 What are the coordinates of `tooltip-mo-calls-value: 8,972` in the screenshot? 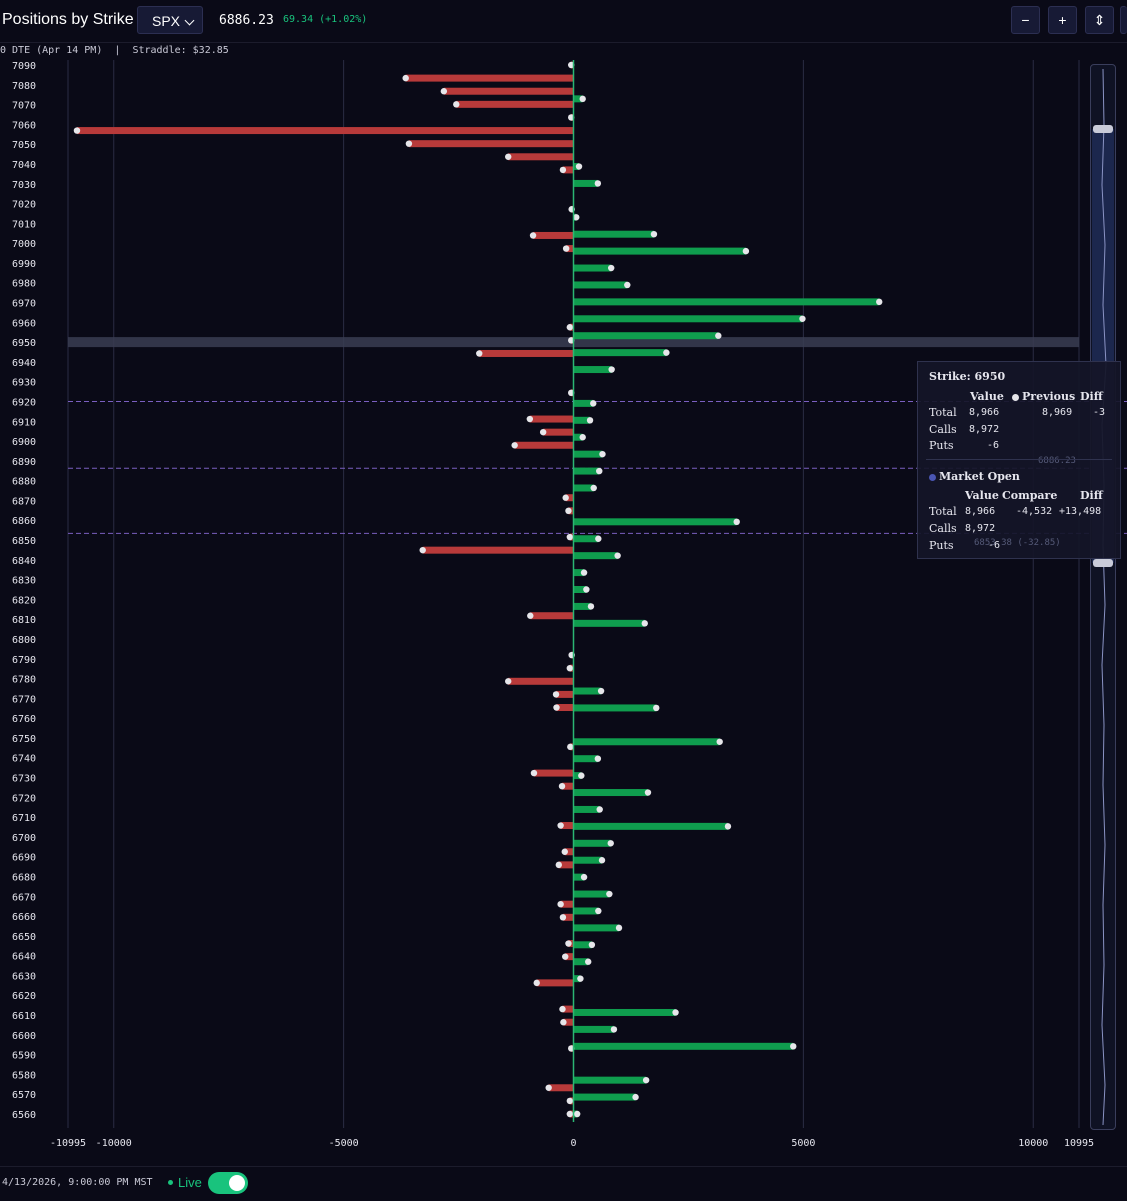 It's located at (980, 528).